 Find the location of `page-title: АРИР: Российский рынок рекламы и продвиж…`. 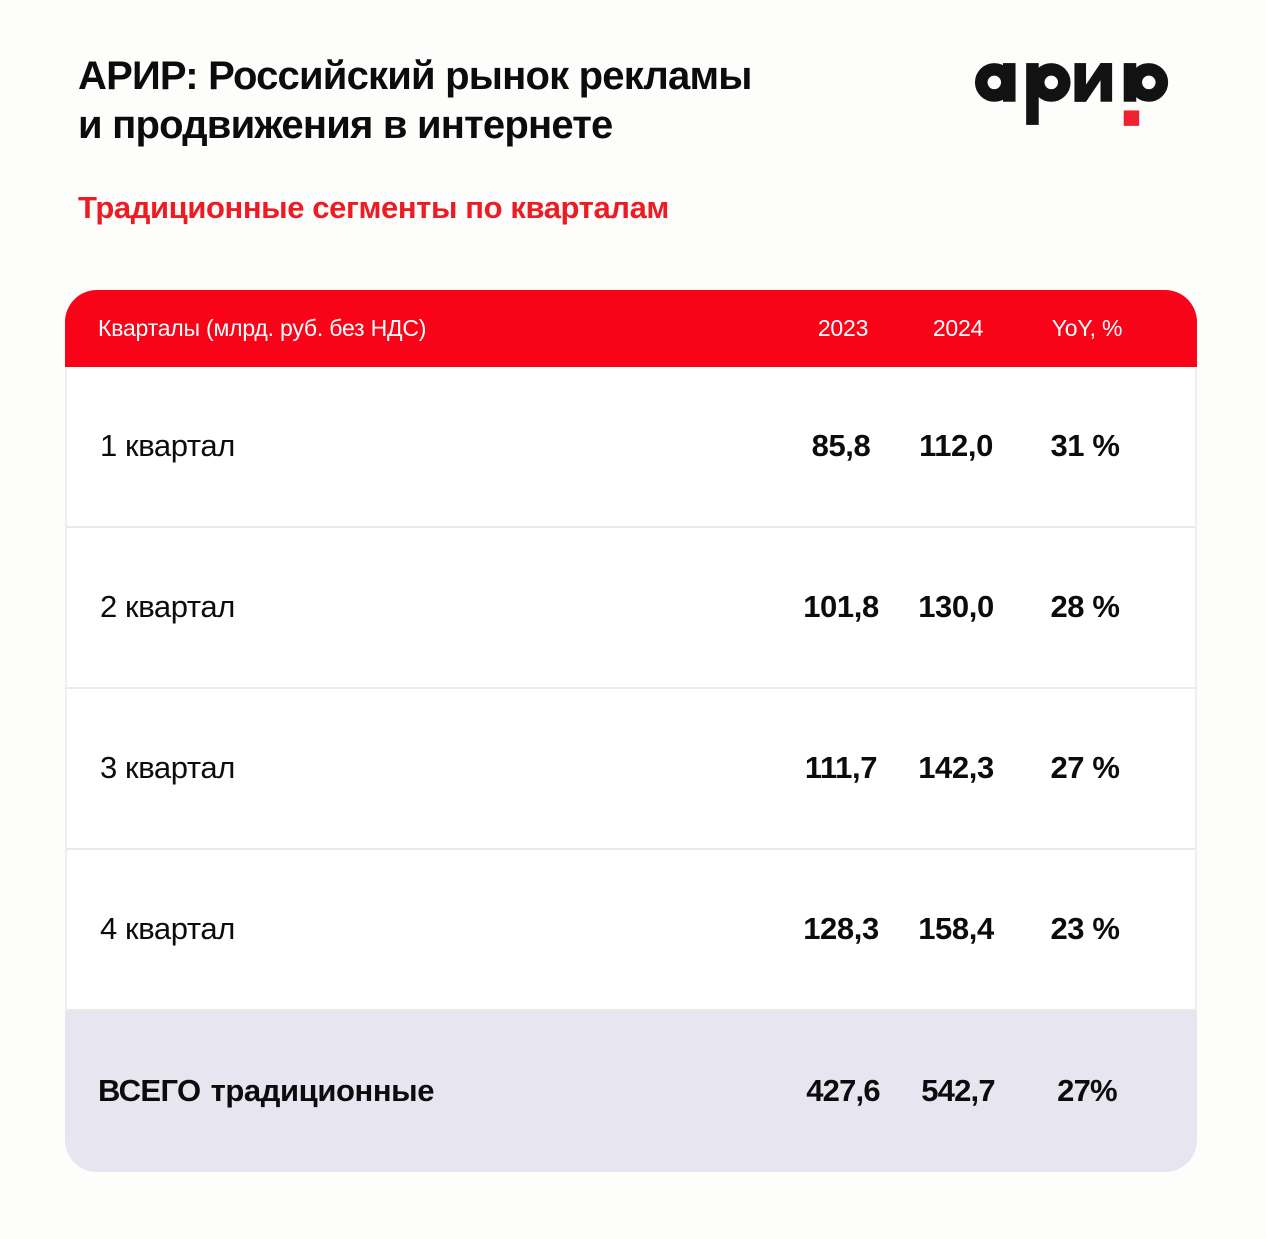

page-title: АРИР: Российский рынок рекламы и продвиж… is located at coordinates (672, 101).